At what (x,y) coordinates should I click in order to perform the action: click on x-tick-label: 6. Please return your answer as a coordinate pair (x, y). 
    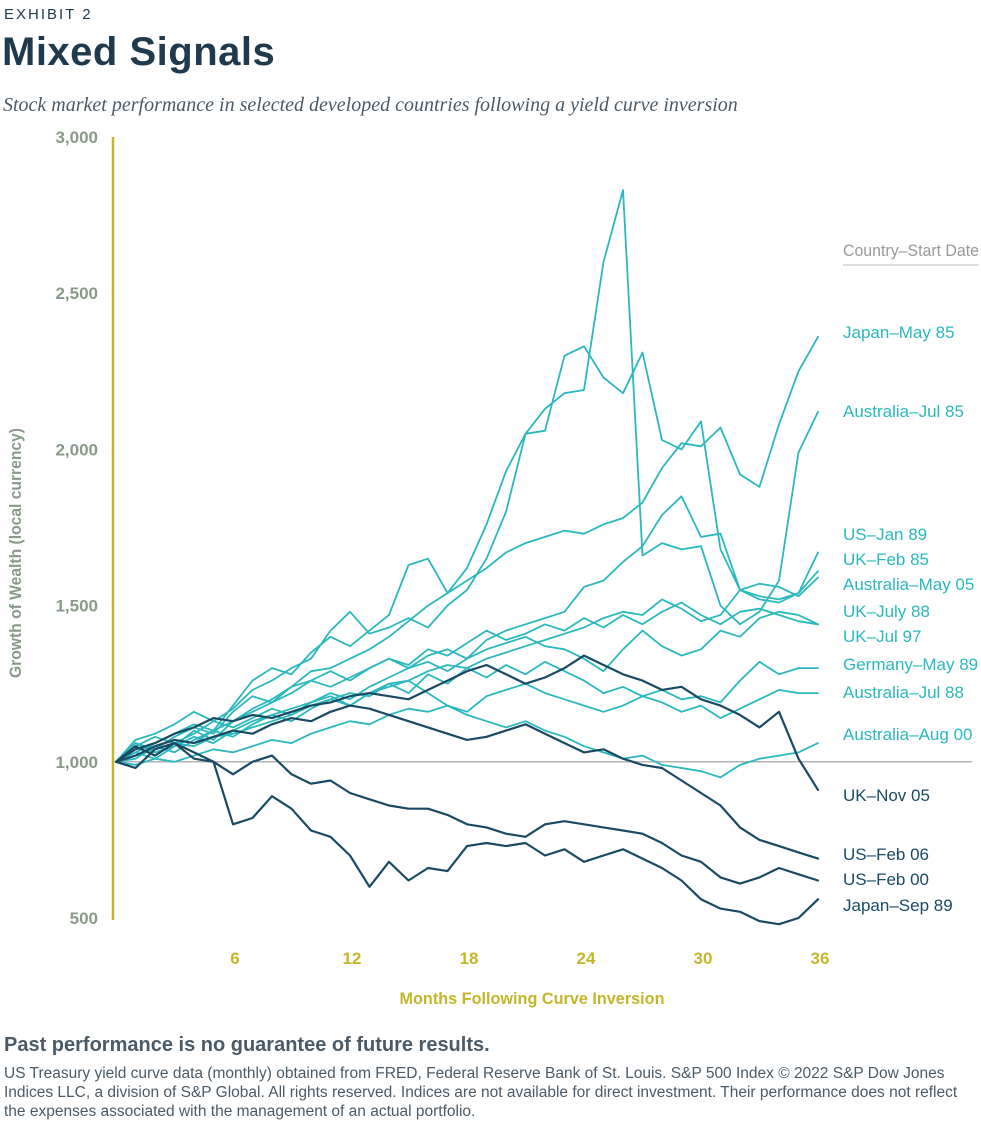
    Looking at the image, I should click on (234, 958).